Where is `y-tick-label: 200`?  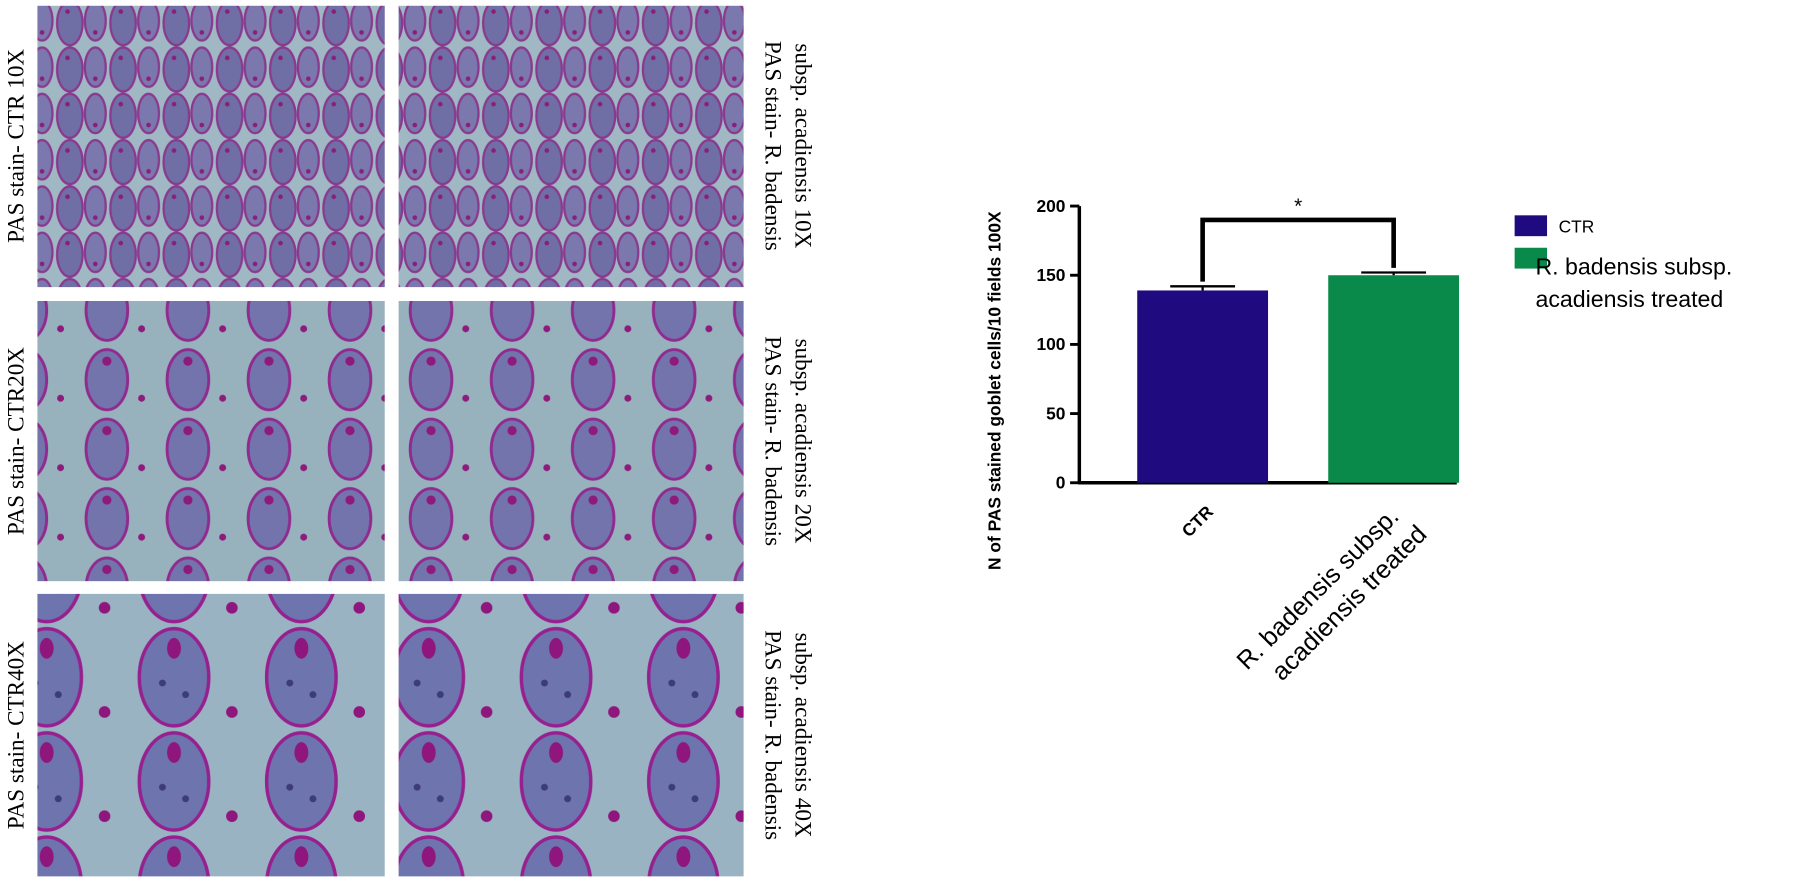
y-tick-label: 200 is located at coordinates (1050, 206).